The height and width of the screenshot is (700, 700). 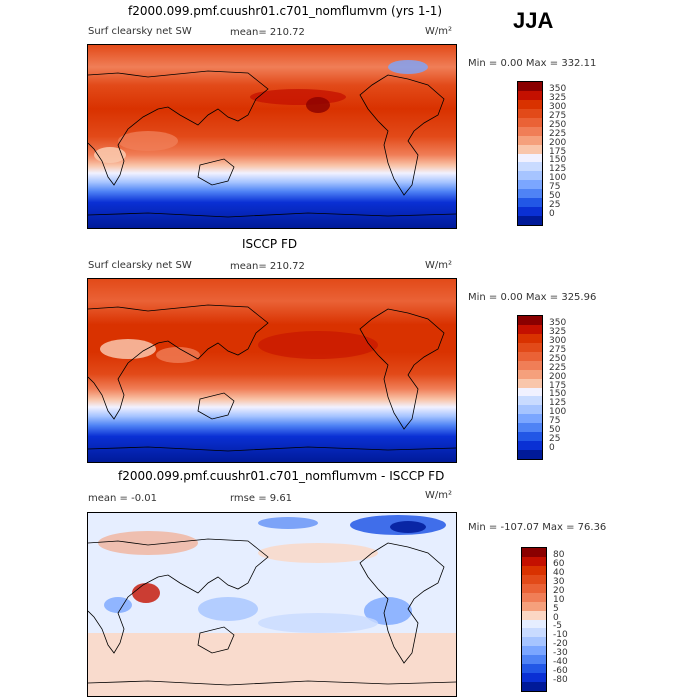 I want to click on panel2-field-label: Surf clearsky net SW, so click(x=140, y=265).